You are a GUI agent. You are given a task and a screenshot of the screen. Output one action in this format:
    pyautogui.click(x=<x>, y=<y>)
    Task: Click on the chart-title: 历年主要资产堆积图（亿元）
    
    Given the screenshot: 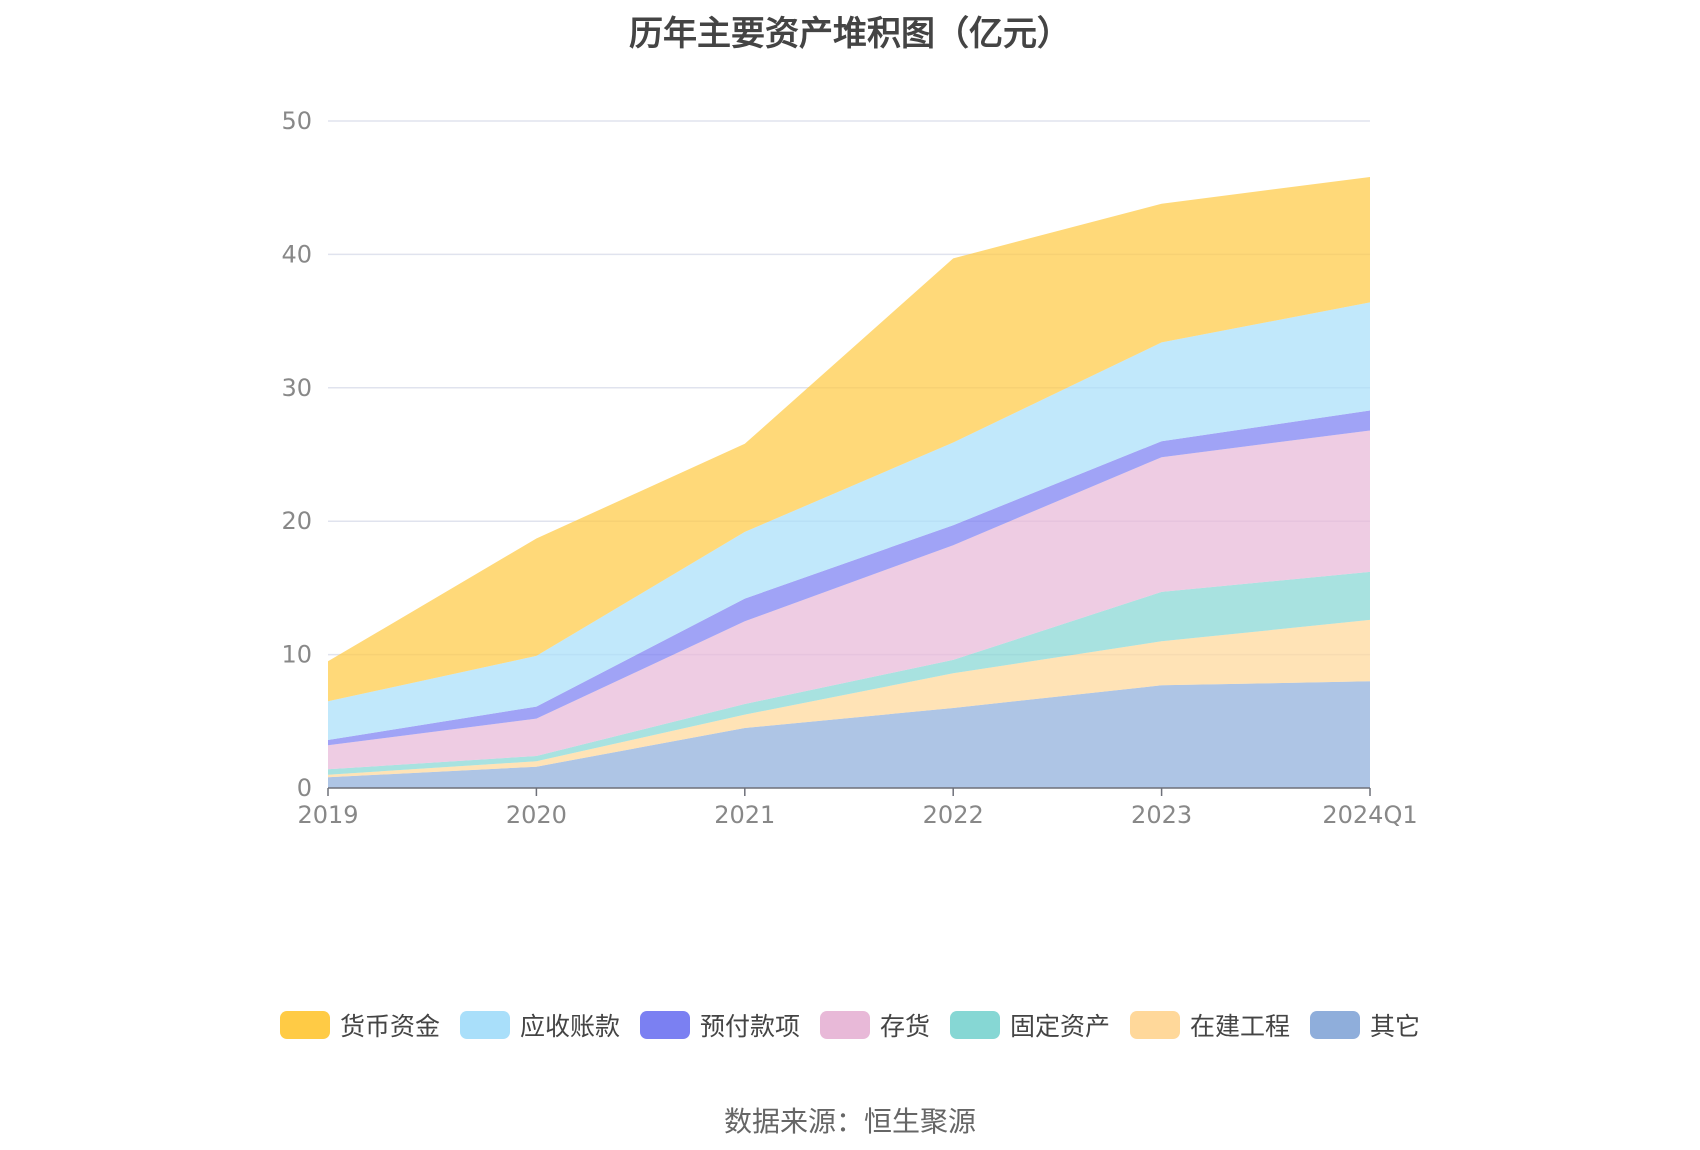 What is the action you would take?
    pyautogui.click(x=850, y=34)
    